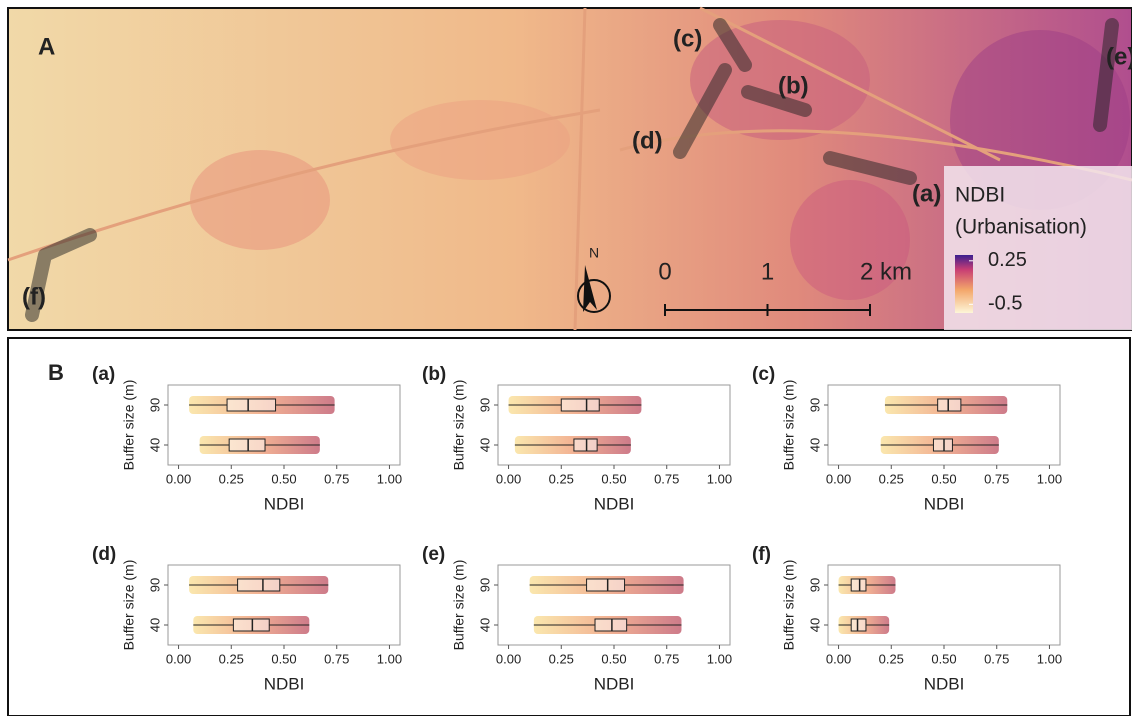 The width and height of the screenshot is (1132, 716). Describe the element at coordinates (590, 288) in the screenshot. I see `north-arrow` at that location.